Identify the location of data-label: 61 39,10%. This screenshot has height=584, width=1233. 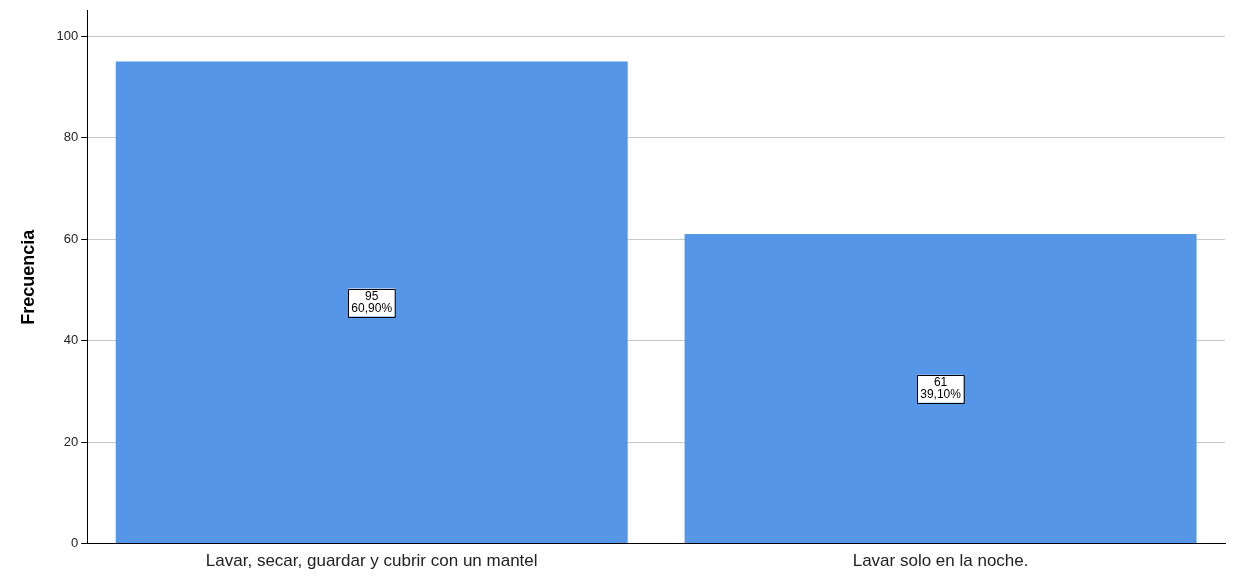
(941, 388).